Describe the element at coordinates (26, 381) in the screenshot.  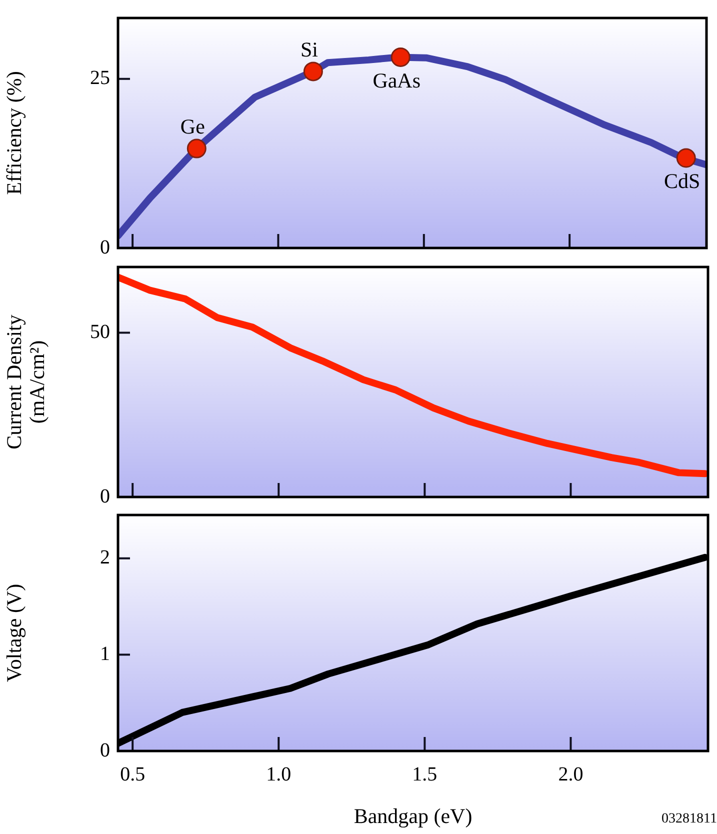
I see `y-axis-title: Current Density (mA/cm²)` at that location.